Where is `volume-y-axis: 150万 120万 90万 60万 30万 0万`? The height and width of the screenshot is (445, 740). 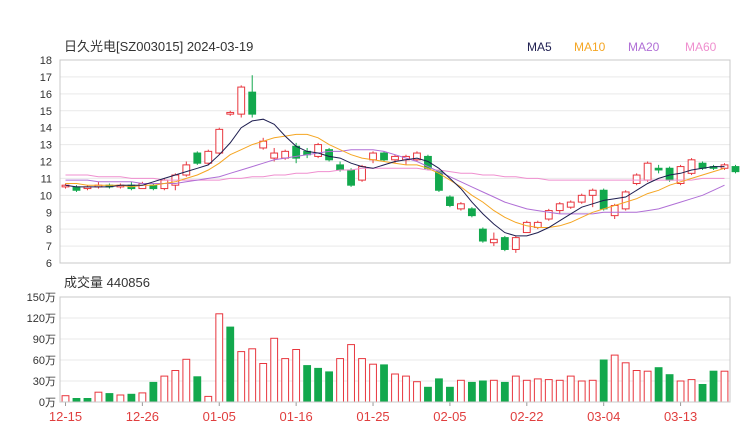 volume-y-axis: 150万 120万 90万 60万 30万 0万 is located at coordinates (41, 350).